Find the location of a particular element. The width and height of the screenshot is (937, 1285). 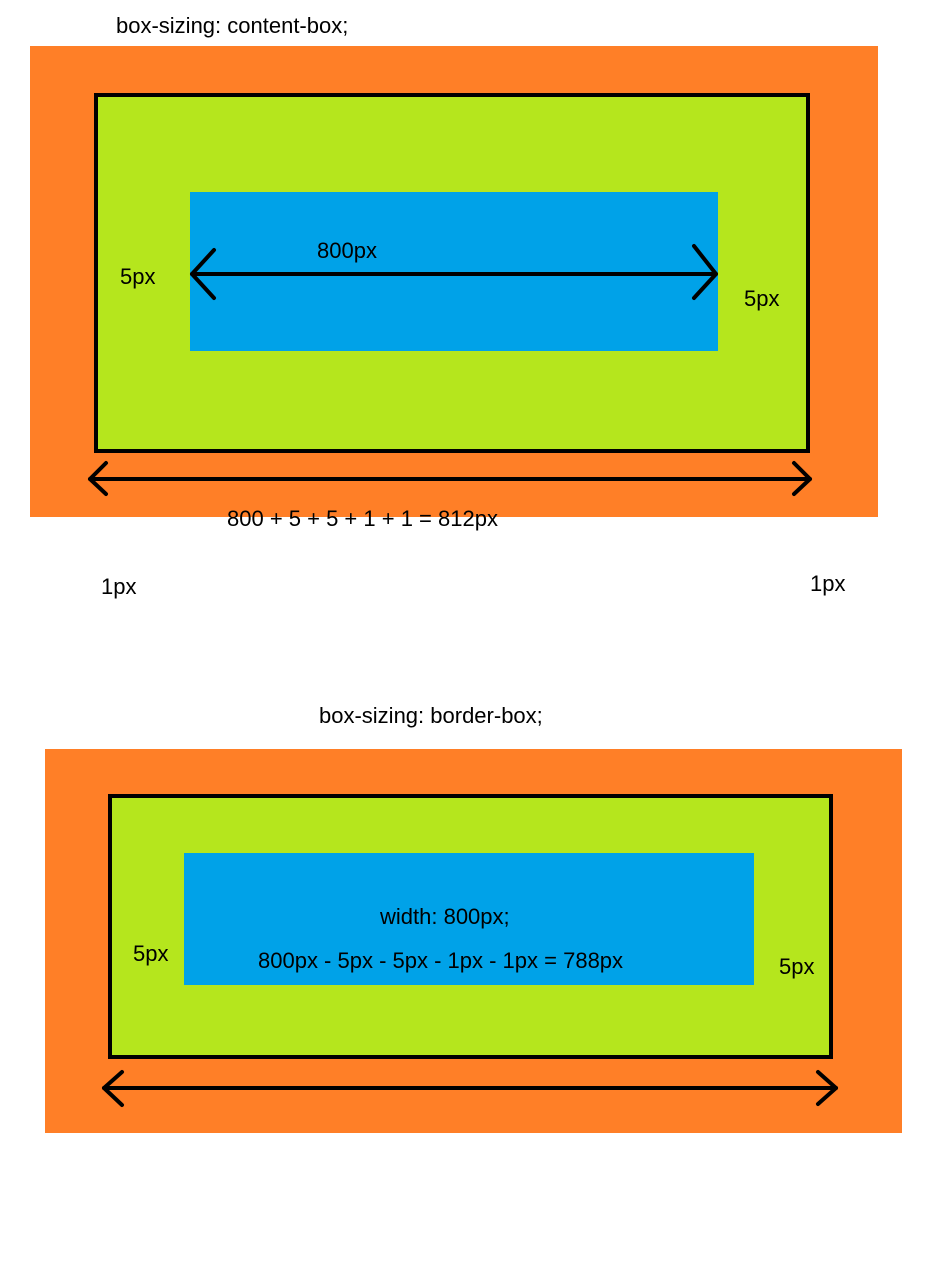

content-box-border-right-label: 1px is located at coordinates (828, 583).